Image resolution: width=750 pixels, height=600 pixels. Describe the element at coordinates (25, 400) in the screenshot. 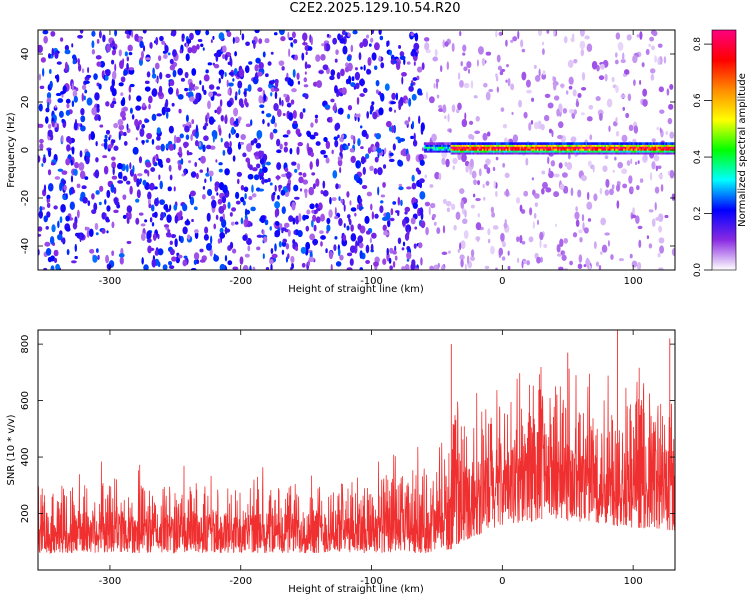

I see `y-tick-label: 600` at that location.